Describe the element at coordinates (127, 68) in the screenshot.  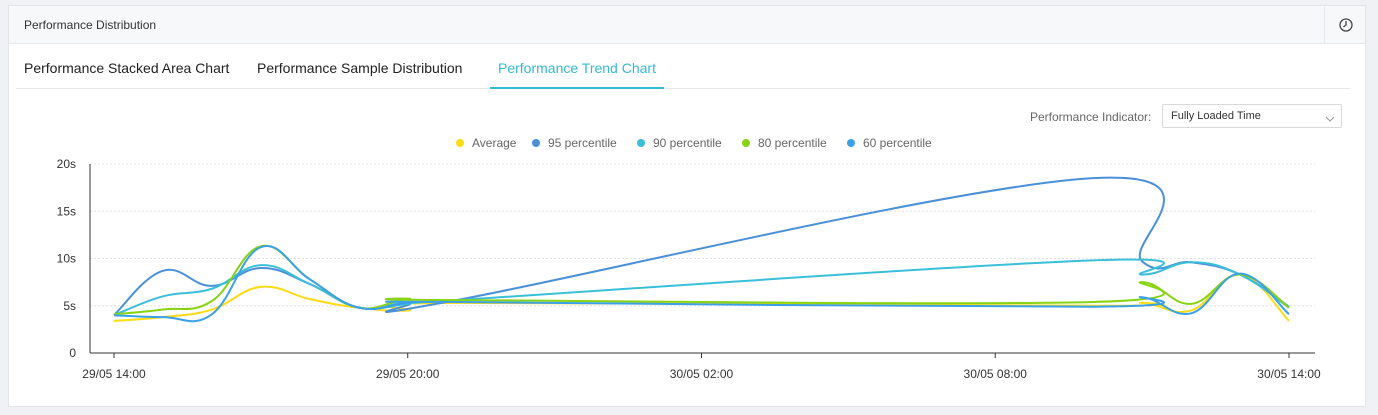
I see `tab-stacked-area-chart: Performance Stacked Area Chart` at that location.